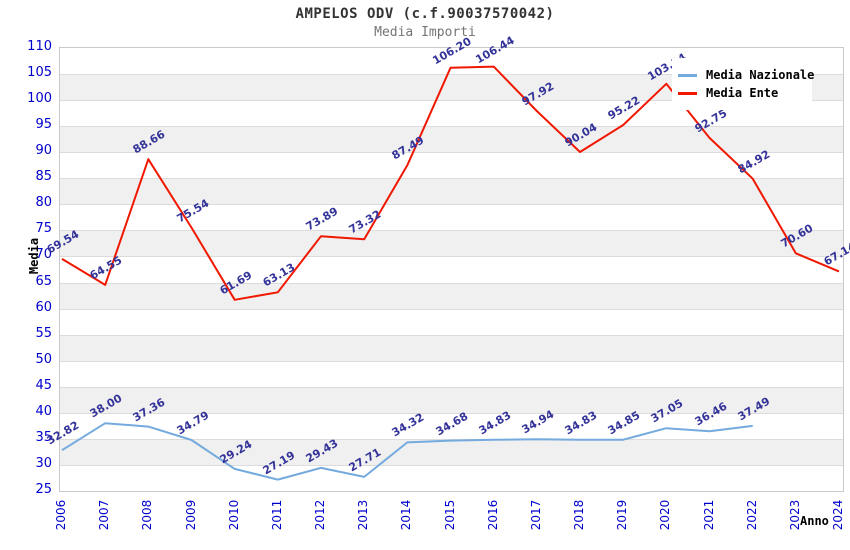 The height and width of the screenshot is (550, 850). I want to click on x-tick-label: 2017, so click(535, 515).